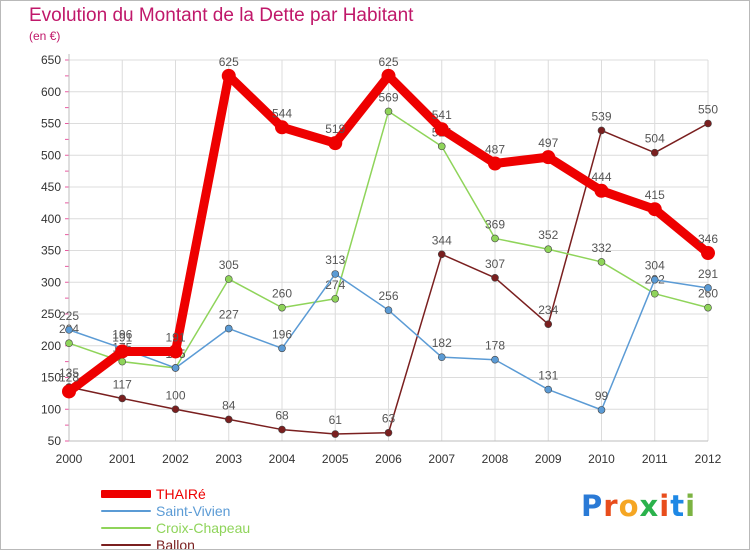 Image resolution: width=750 pixels, height=550 pixels. I want to click on brand-letter: x, so click(649, 506).